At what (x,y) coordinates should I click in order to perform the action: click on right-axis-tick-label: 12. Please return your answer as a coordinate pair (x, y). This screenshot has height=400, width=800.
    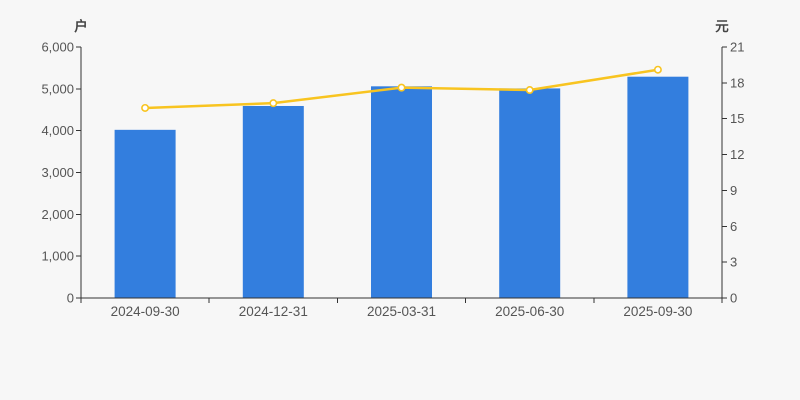
    Looking at the image, I should click on (737, 154).